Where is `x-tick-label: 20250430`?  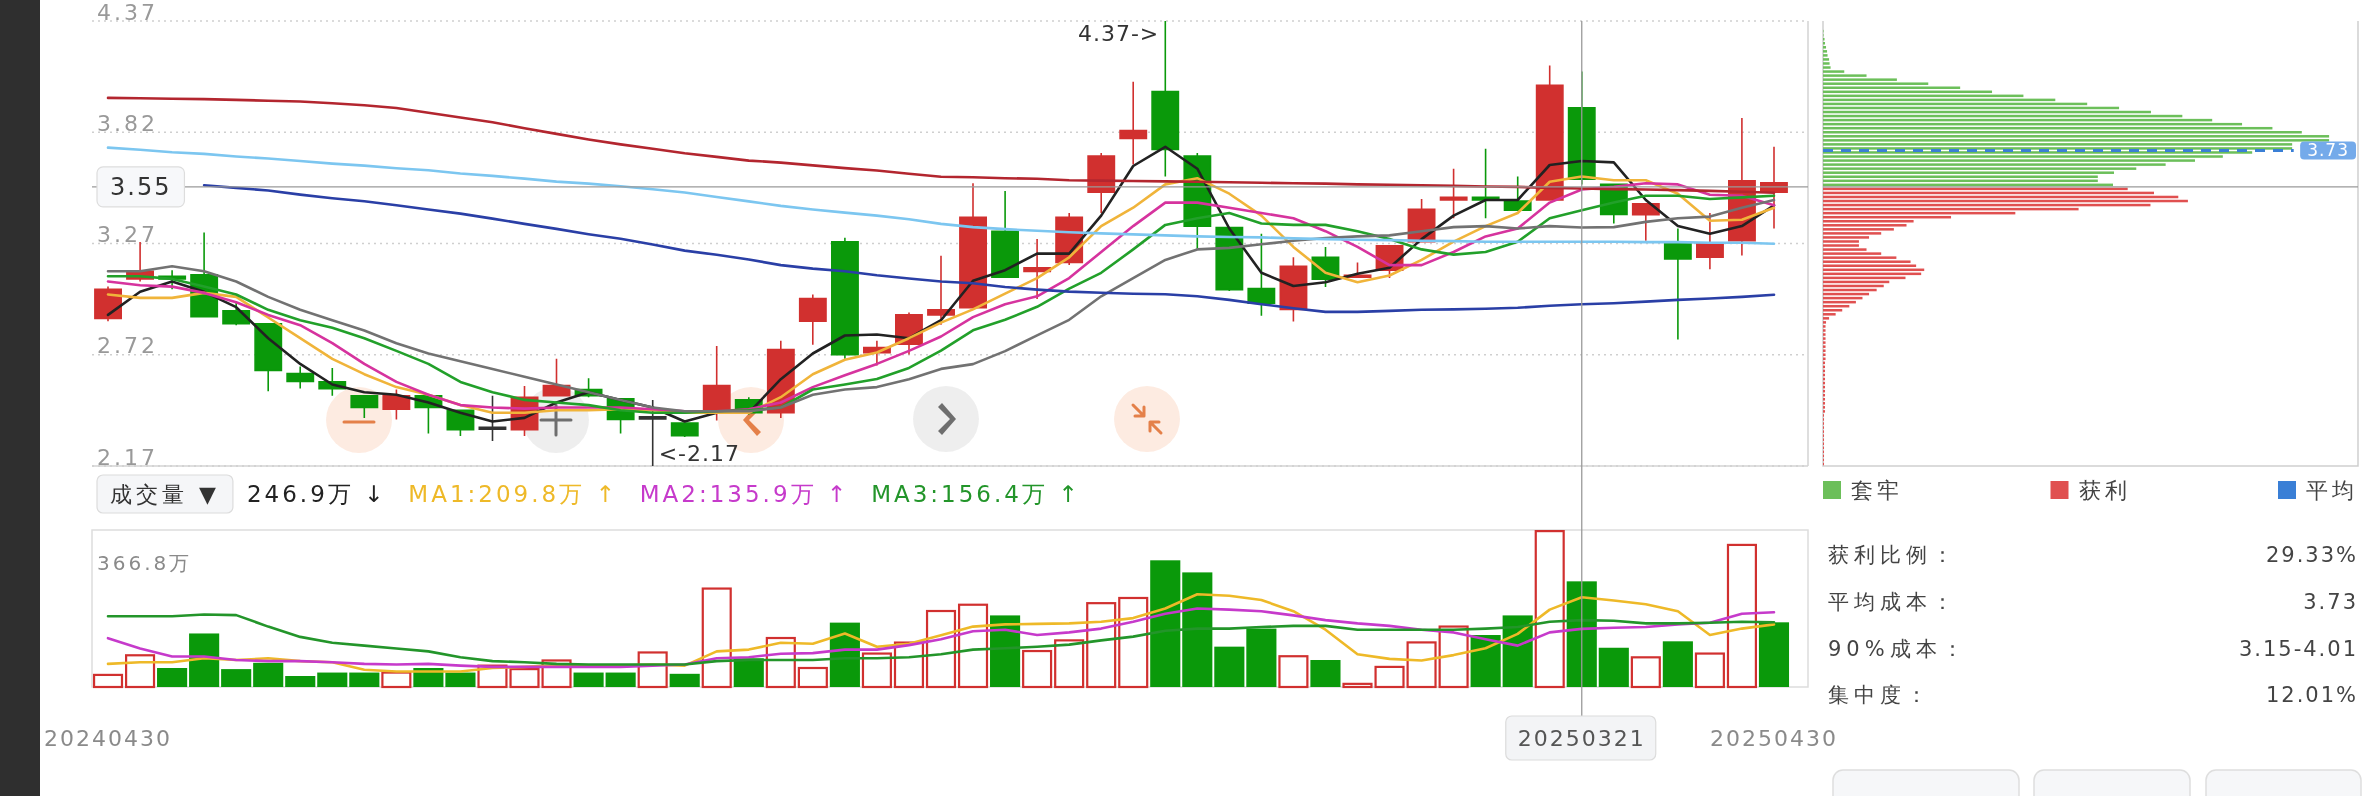
x-tick-label: 20250430 is located at coordinates (1773, 738).